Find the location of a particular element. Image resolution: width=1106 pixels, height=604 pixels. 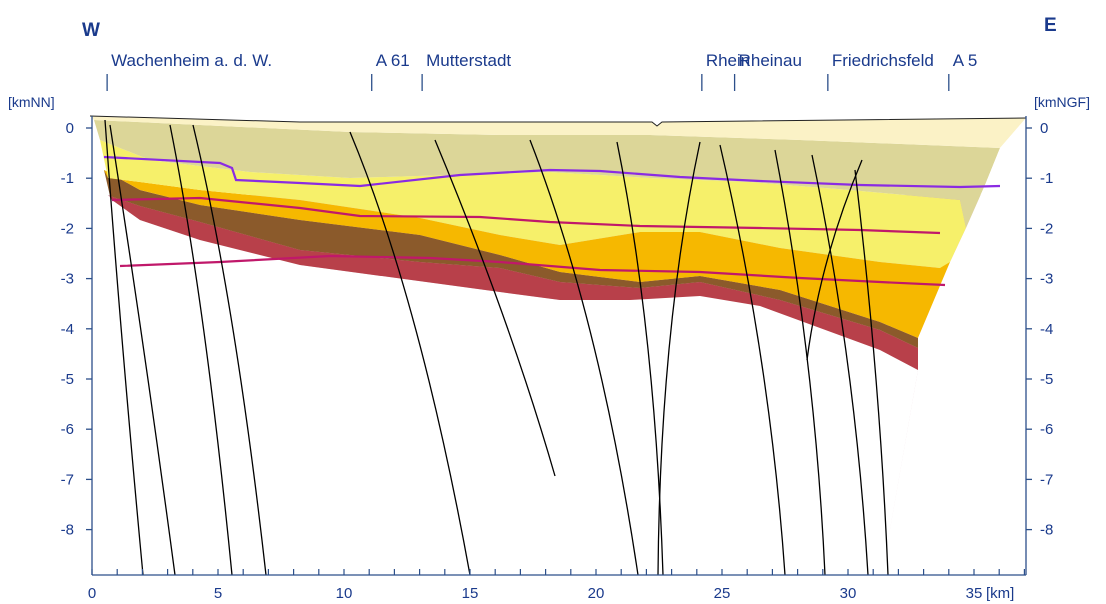

left-y-tick-label: -8 is located at coordinates (67, 530).